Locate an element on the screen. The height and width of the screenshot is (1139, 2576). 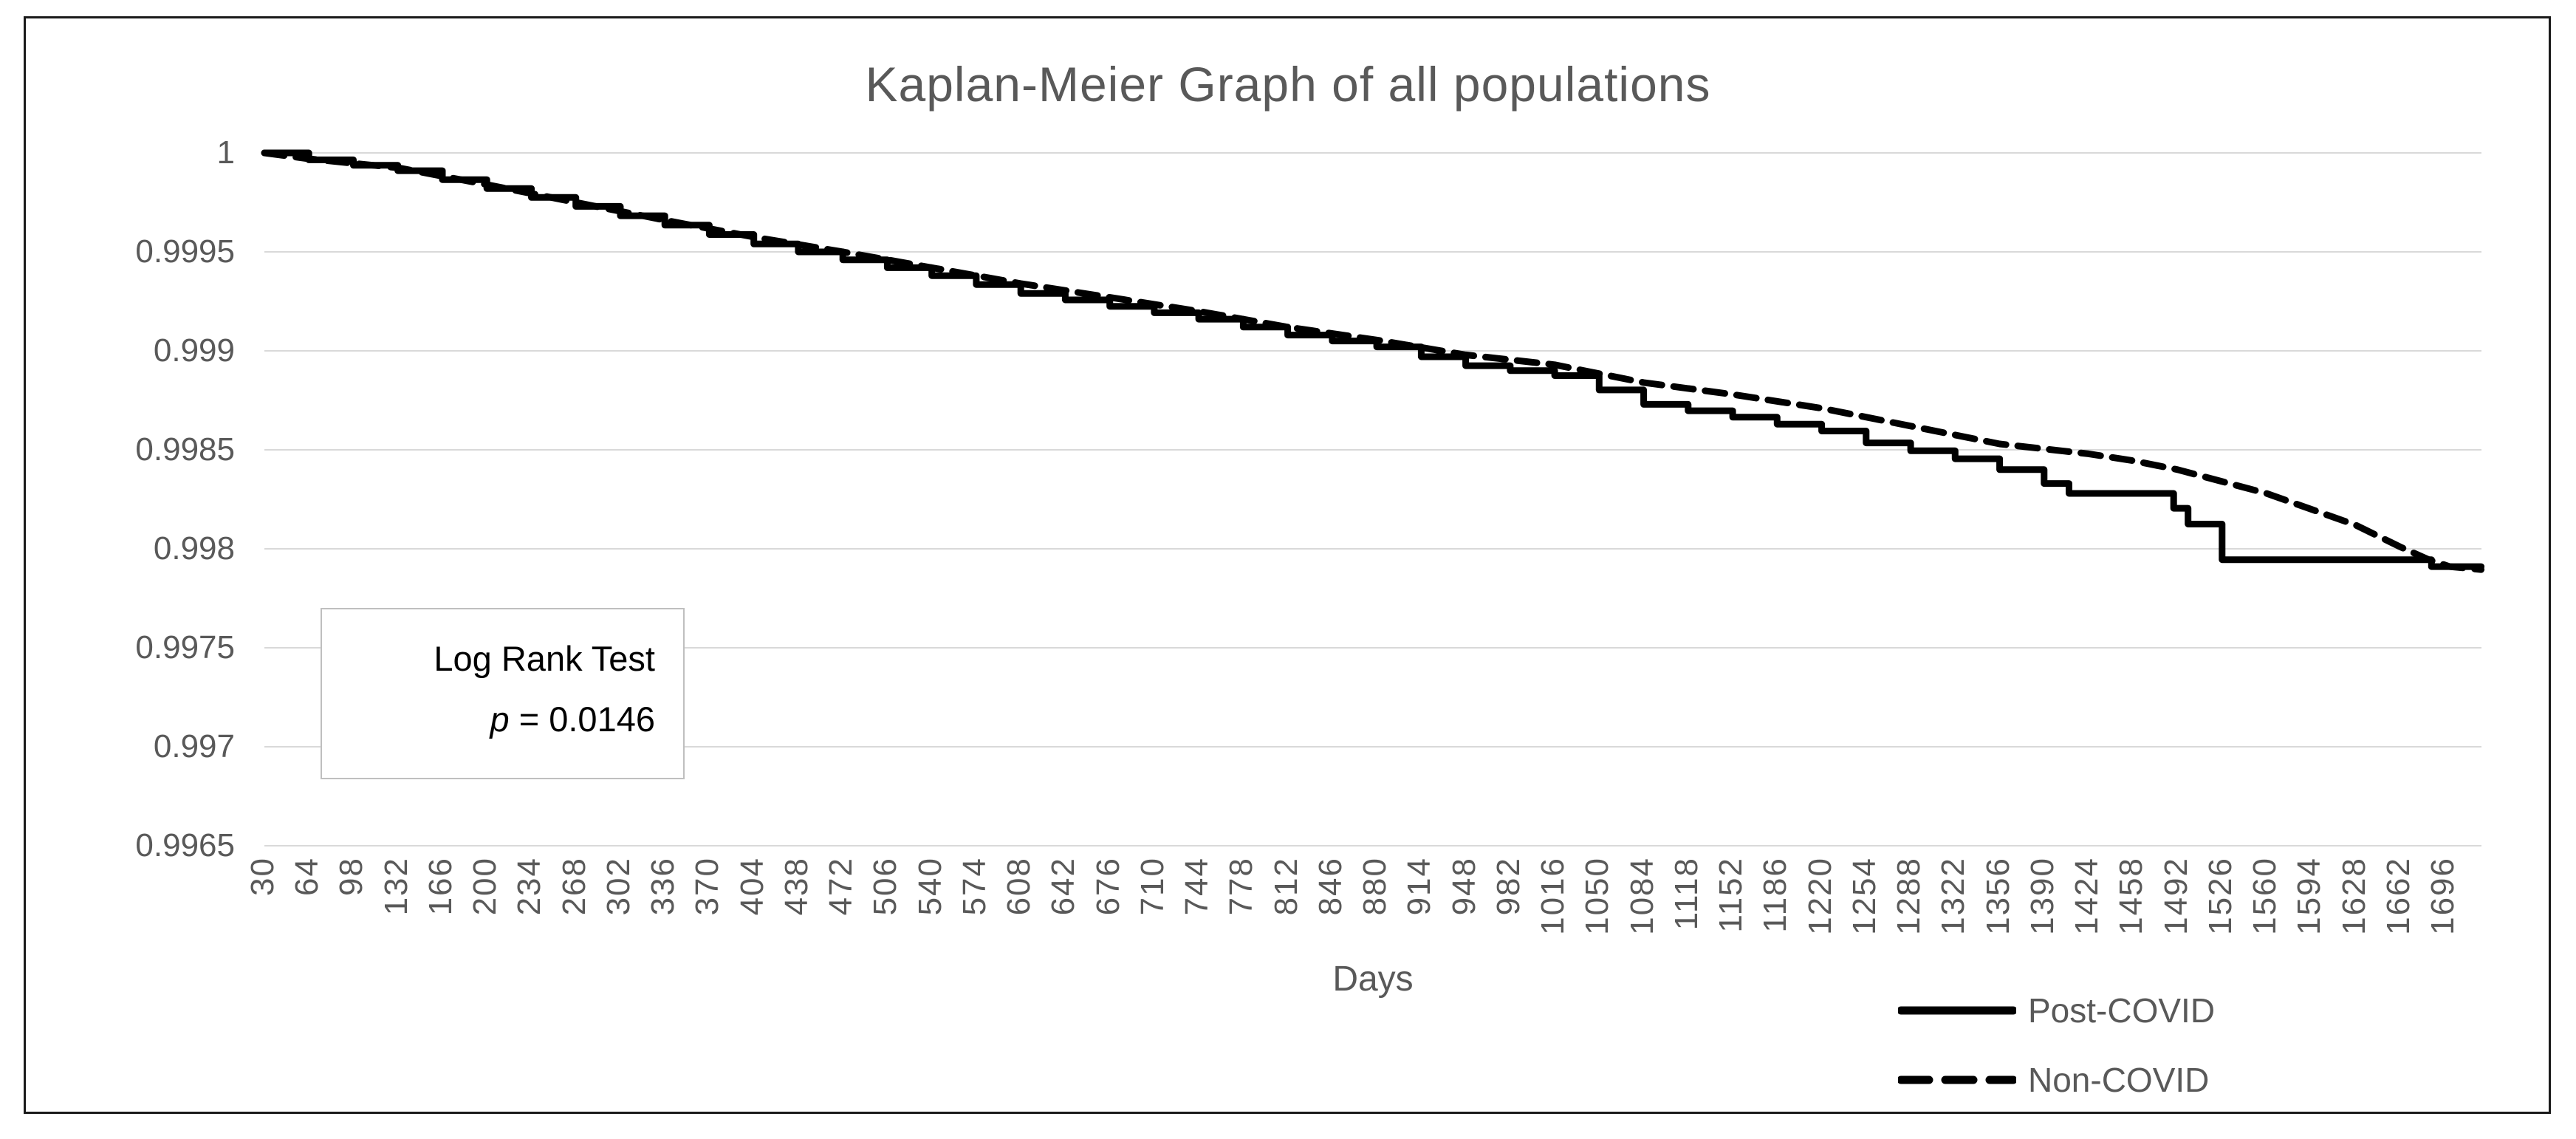
p-value-text: = 0.0146 is located at coordinates (582, 719).